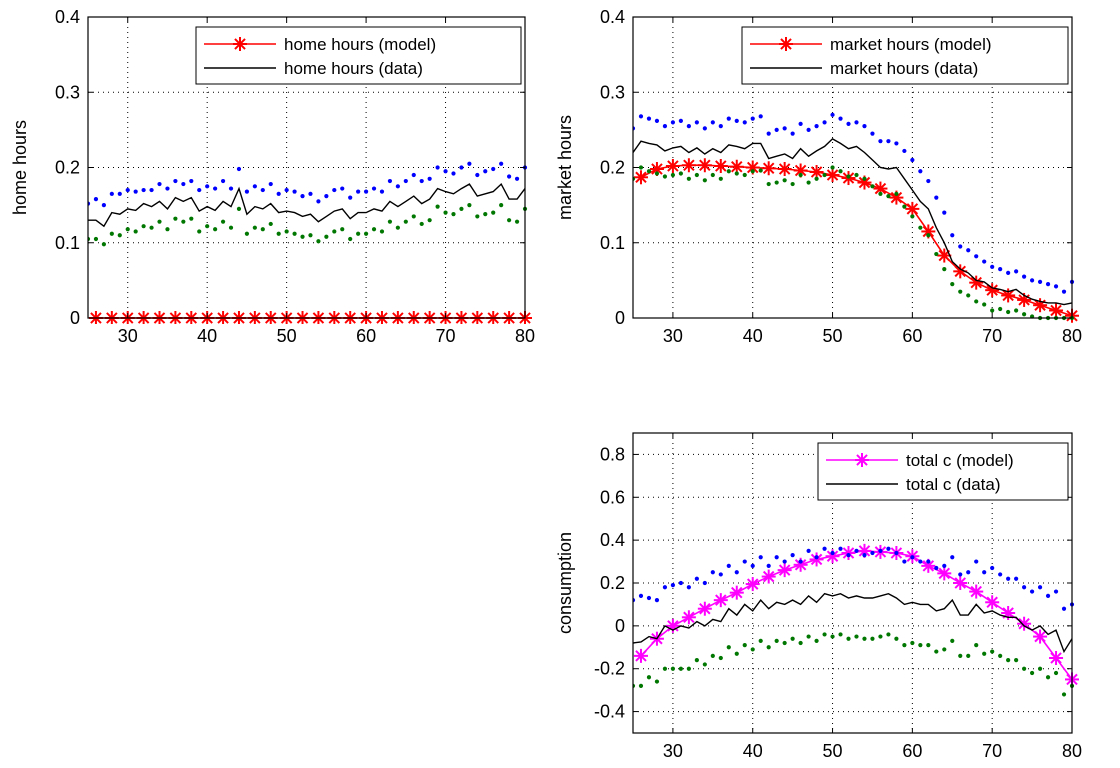  I want to click on y-tick-label: 0.2, so click(612, 583).